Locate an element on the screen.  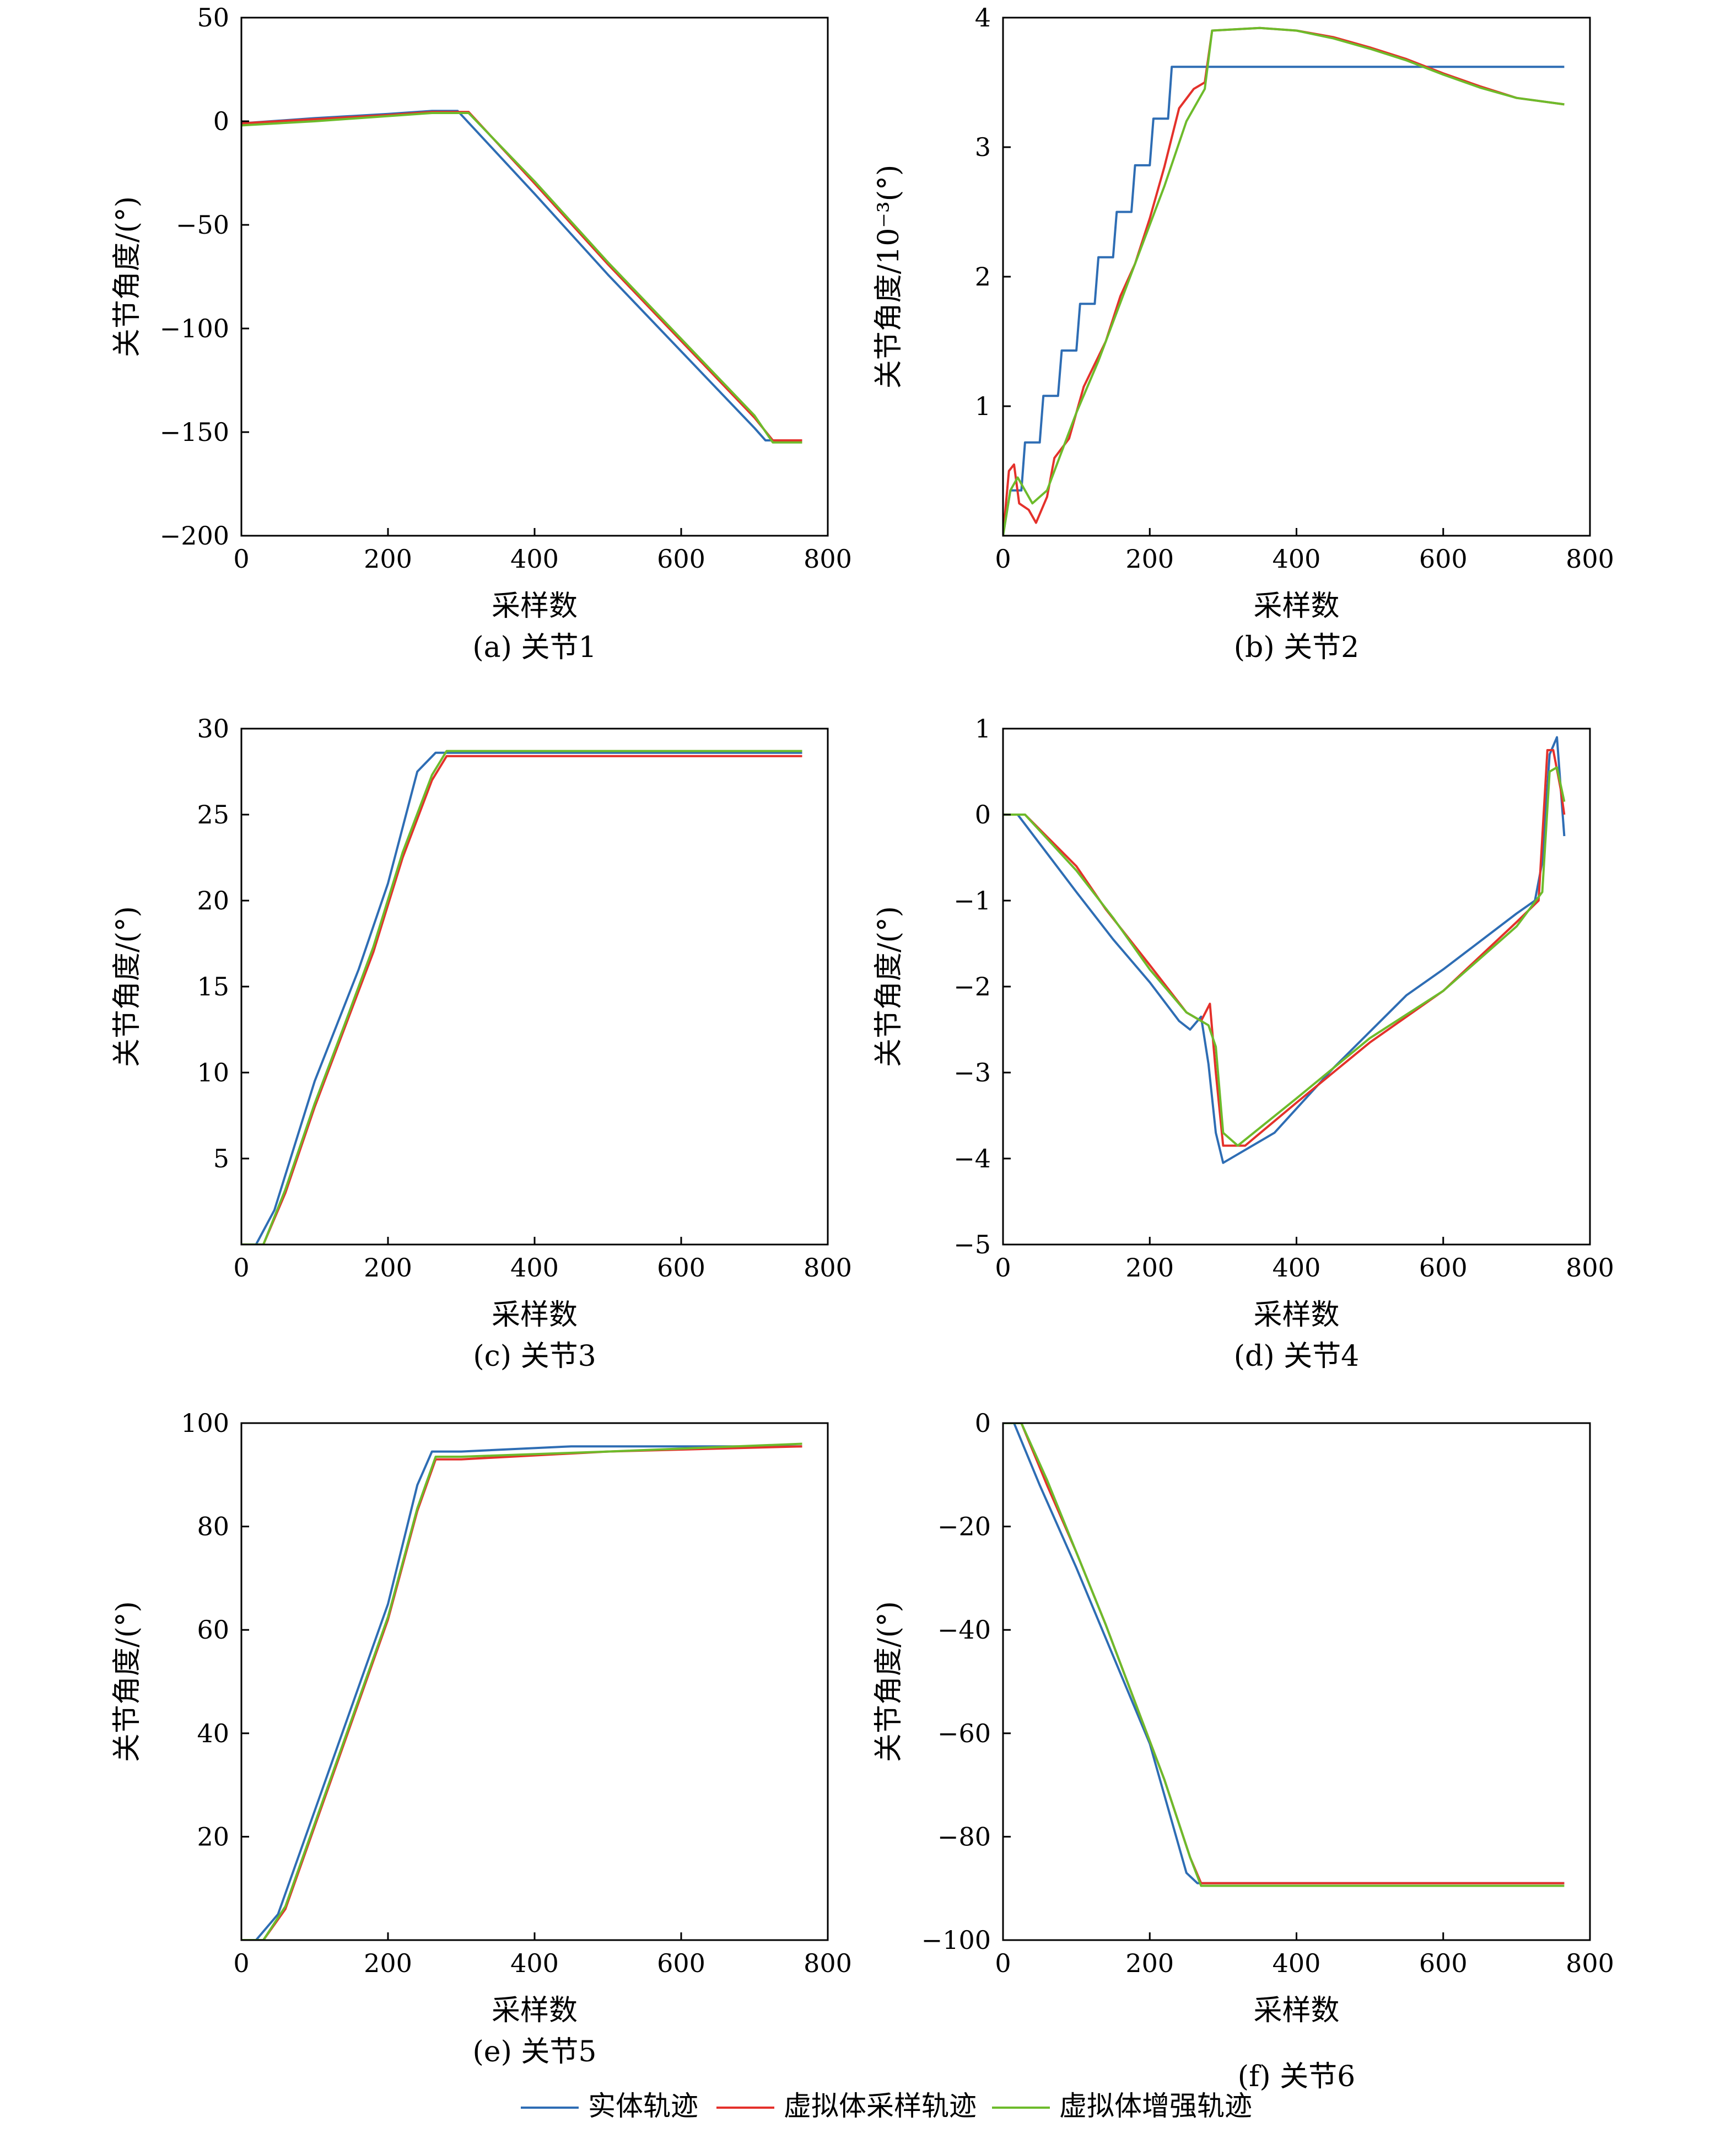
y-tick-label: −1 is located at coordinates (972, 900).